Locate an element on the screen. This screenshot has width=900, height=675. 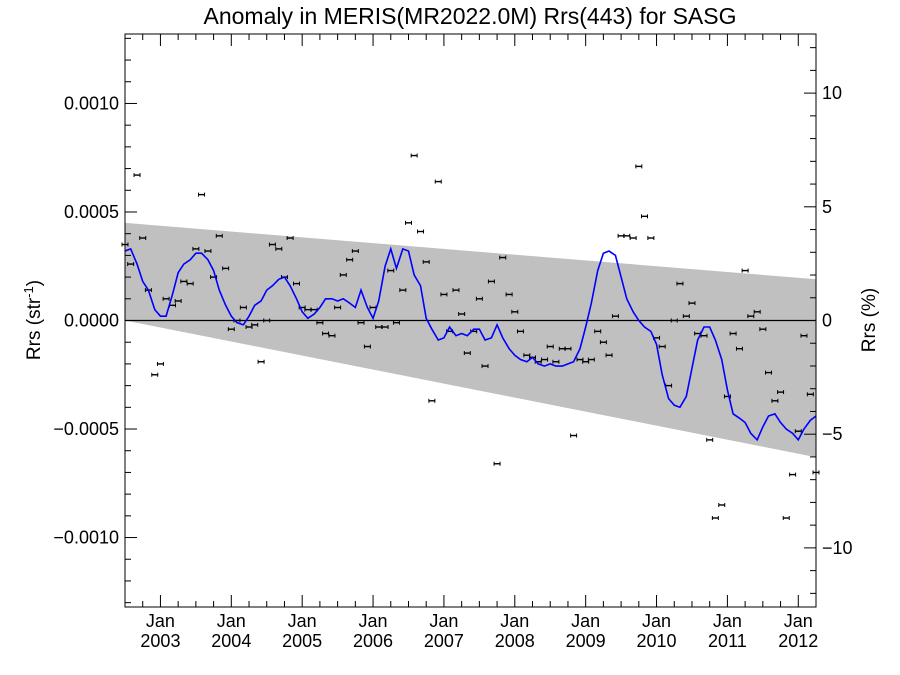
left-axis-label-close: ) is located at coordinates (34, 283).